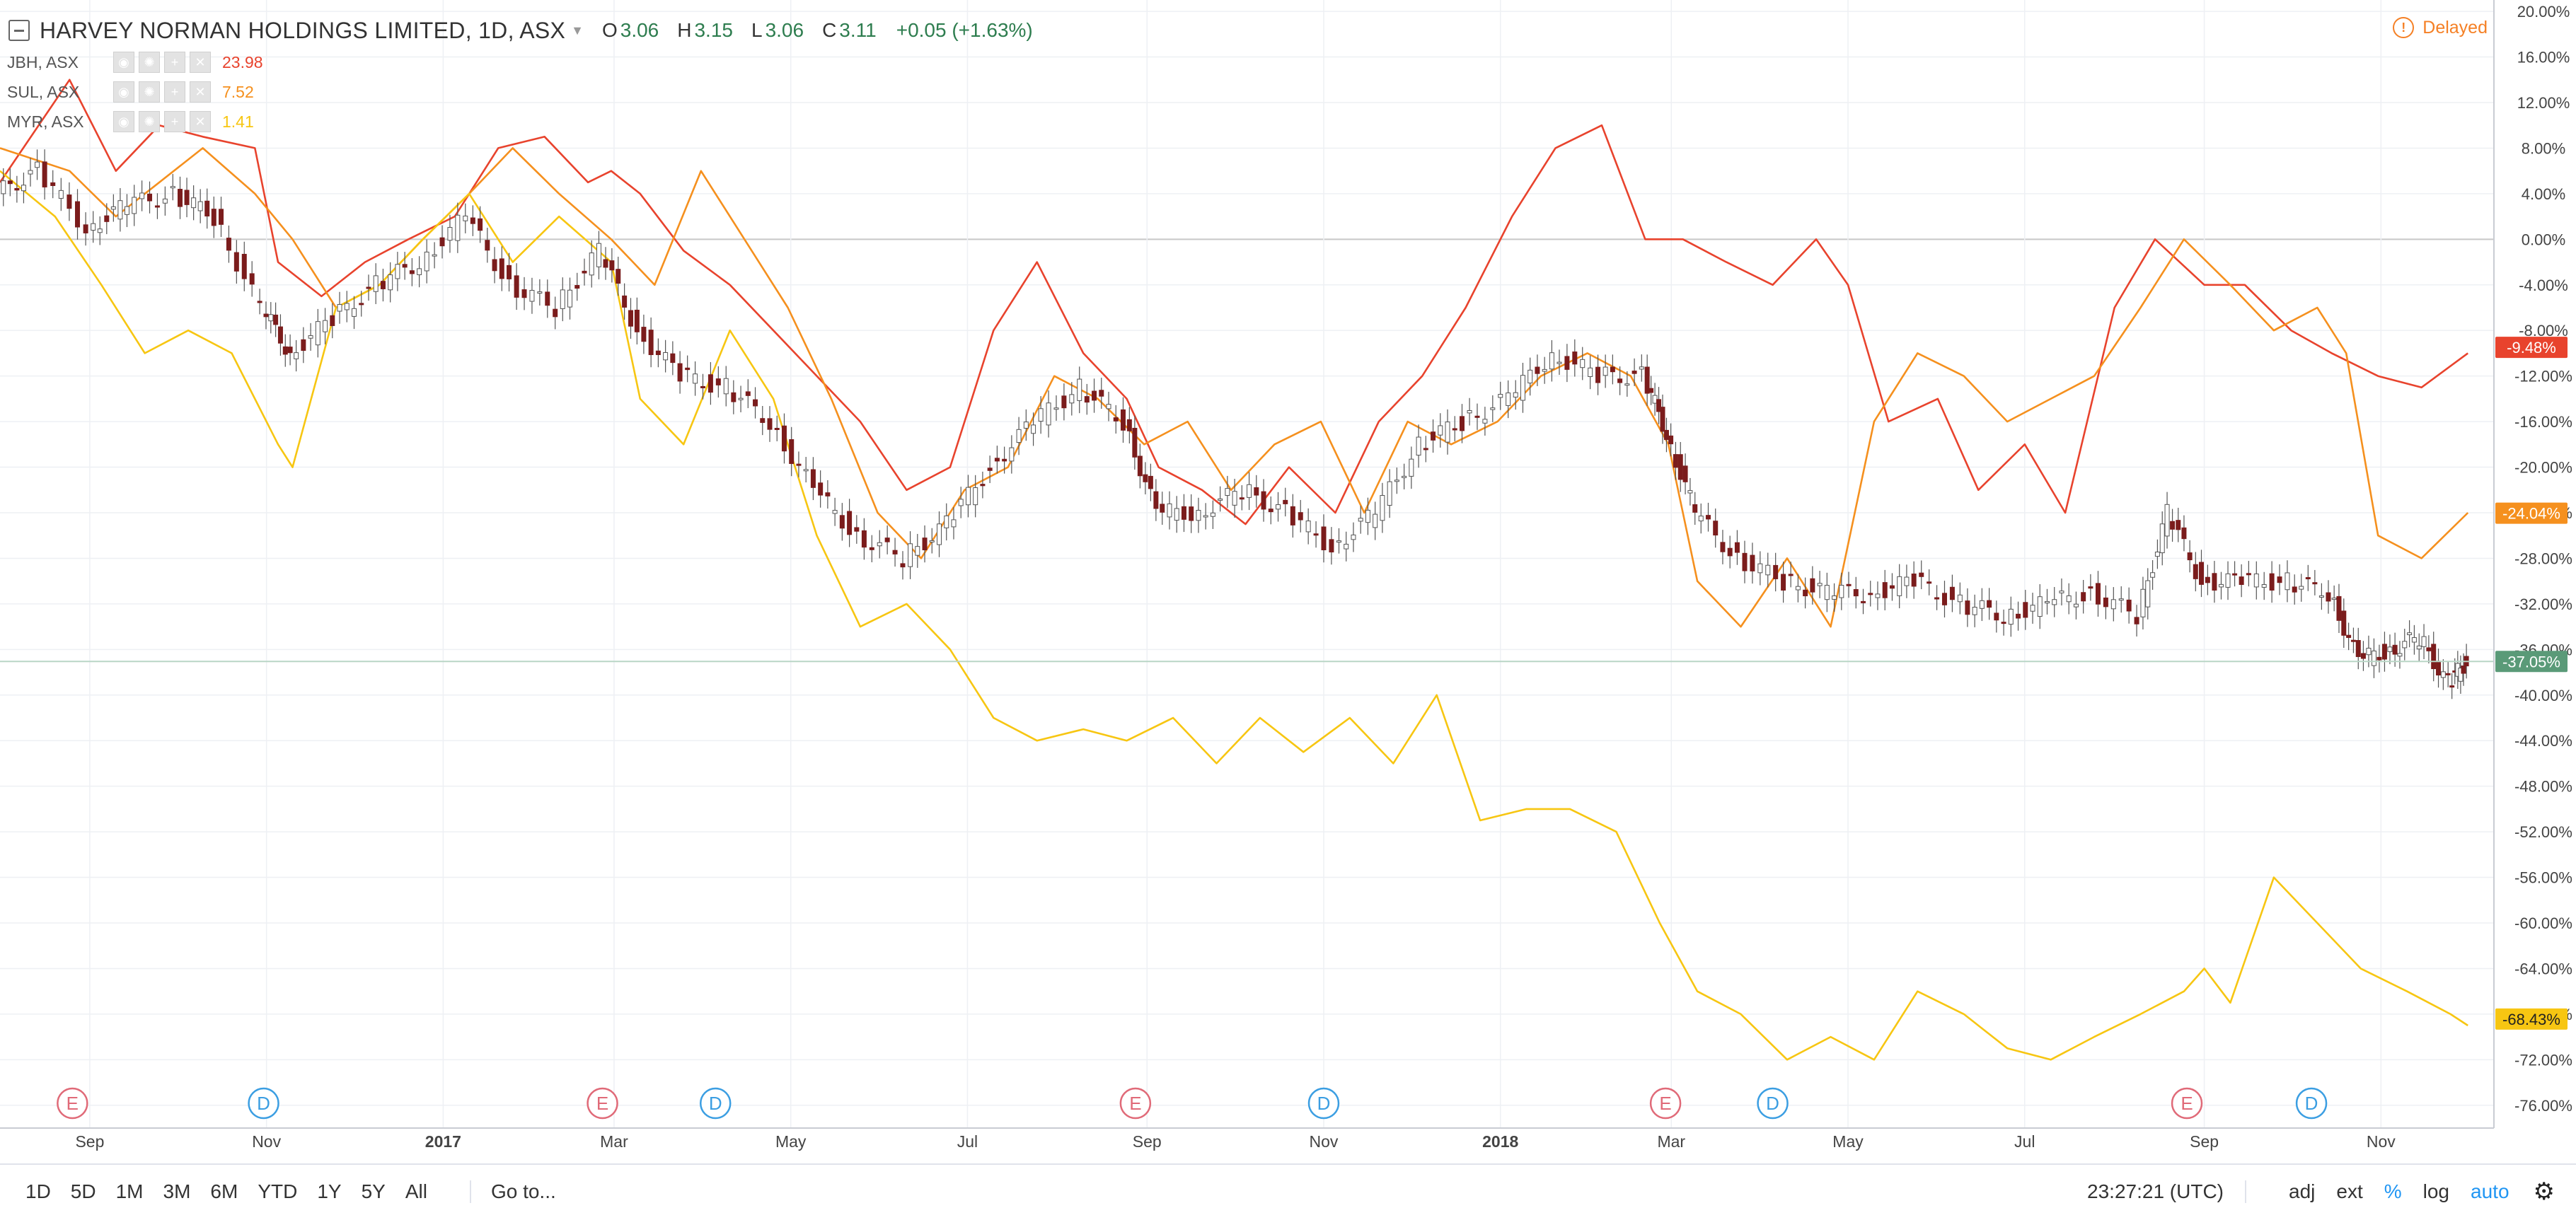 The height and width of the screenshot is (1220, 2576). What do you see at coordinates (224, 1191) in the screenshot?
I see `range-6m: 6M` at bounding box center [224, 1191].